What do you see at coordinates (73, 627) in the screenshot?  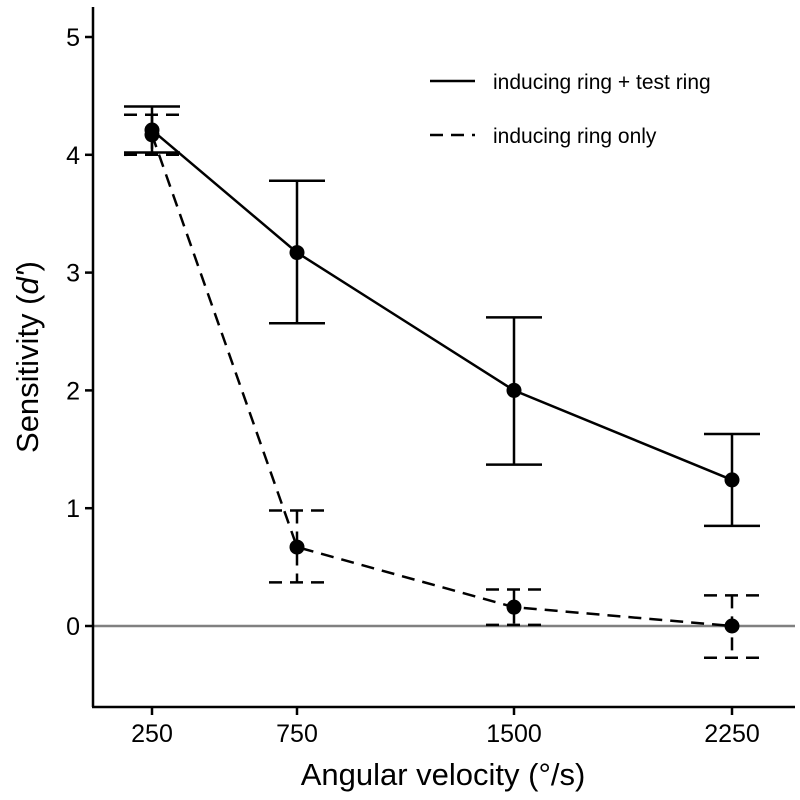 I see `y-tick-label: 0` at bounding box center [73, 627].